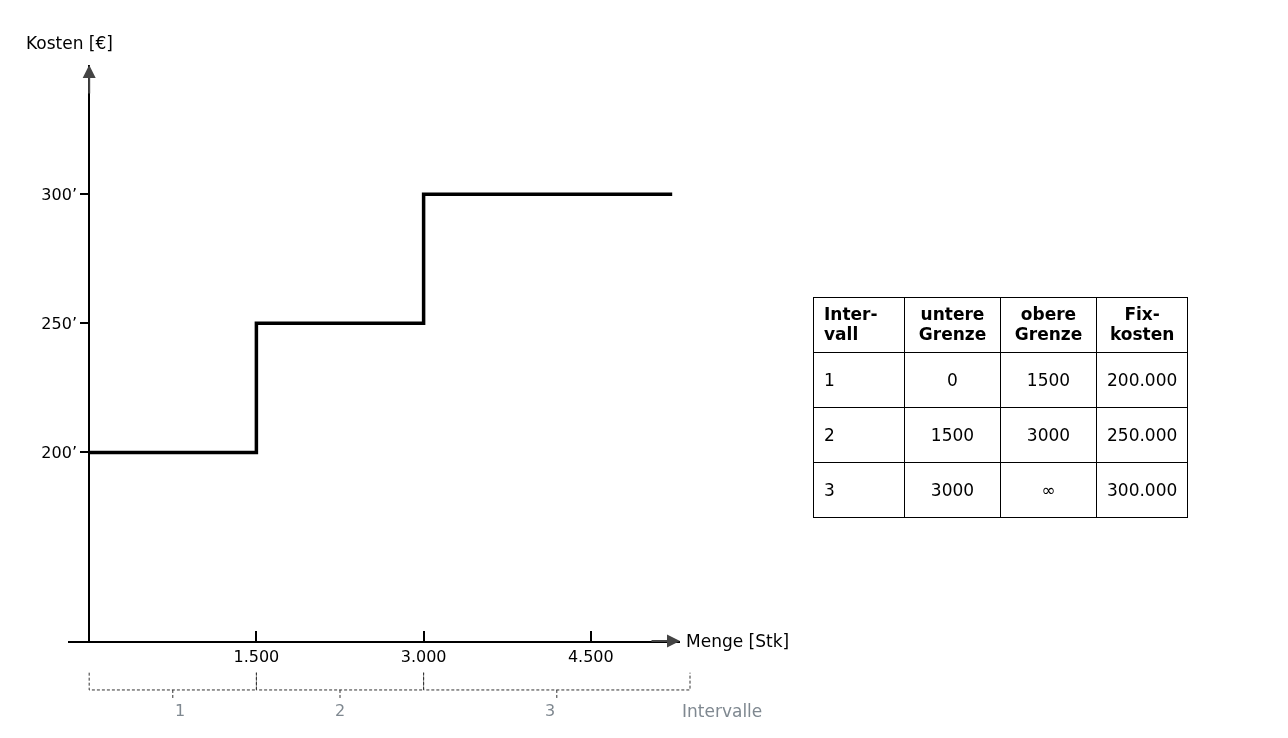 The width and height of the screenshot is (1288, 738). What do you see at coordinates (59, 453) in the screenshot?
I see `y-tick-label: 200’` at bounding box center [59, 453].